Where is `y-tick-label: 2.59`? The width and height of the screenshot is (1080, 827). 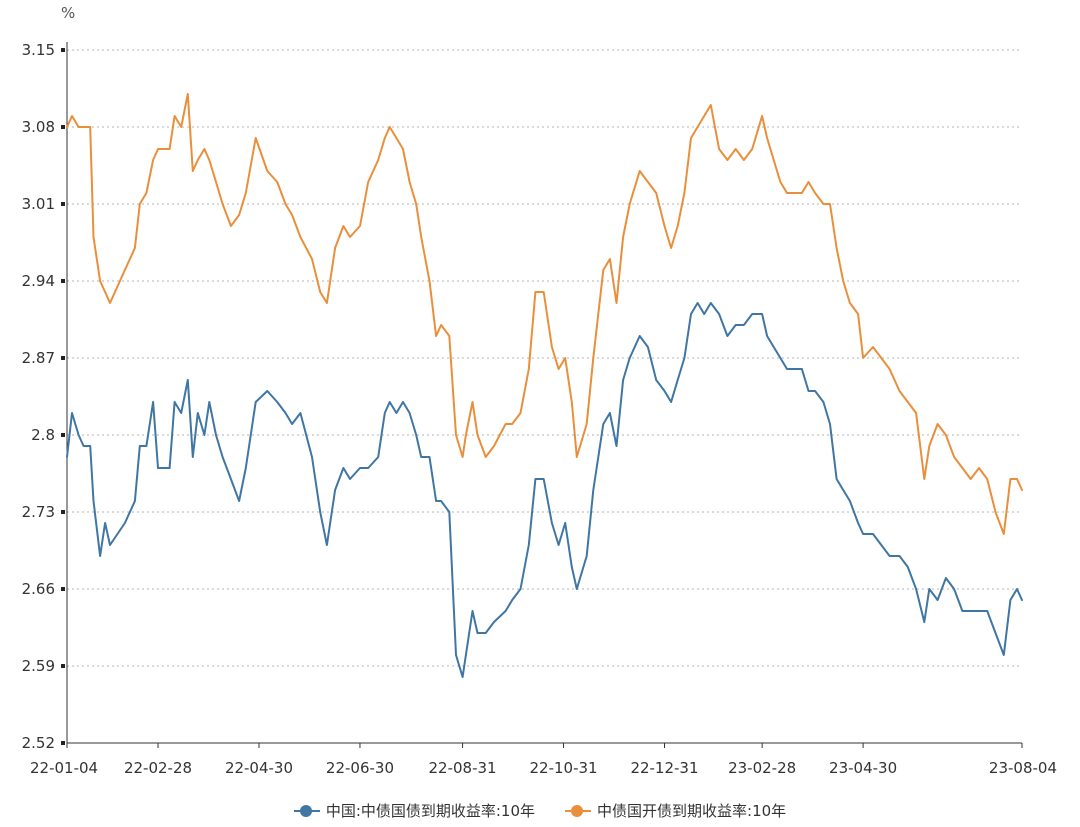
y-tick-label: 2.59 is located at coordinates (38, 666).